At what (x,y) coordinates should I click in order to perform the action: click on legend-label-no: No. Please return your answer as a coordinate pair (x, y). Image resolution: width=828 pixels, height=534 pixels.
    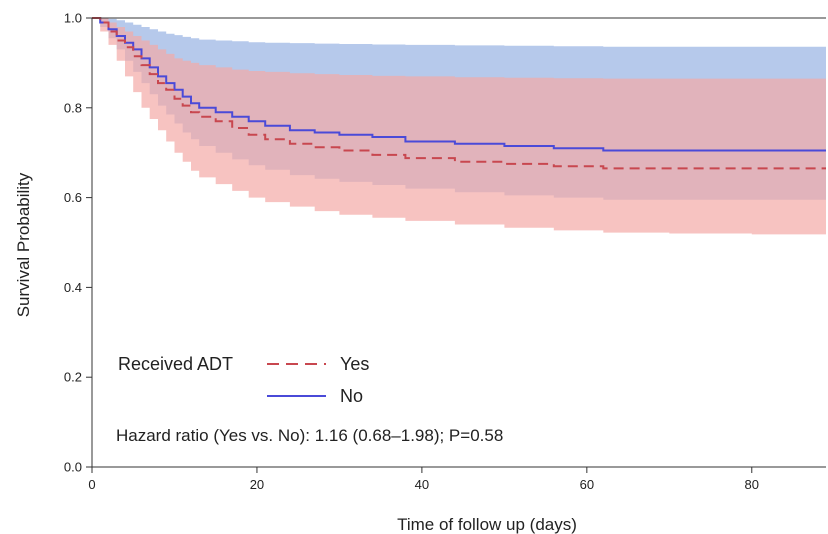
    Looking at the image, I should click on (351, 396).